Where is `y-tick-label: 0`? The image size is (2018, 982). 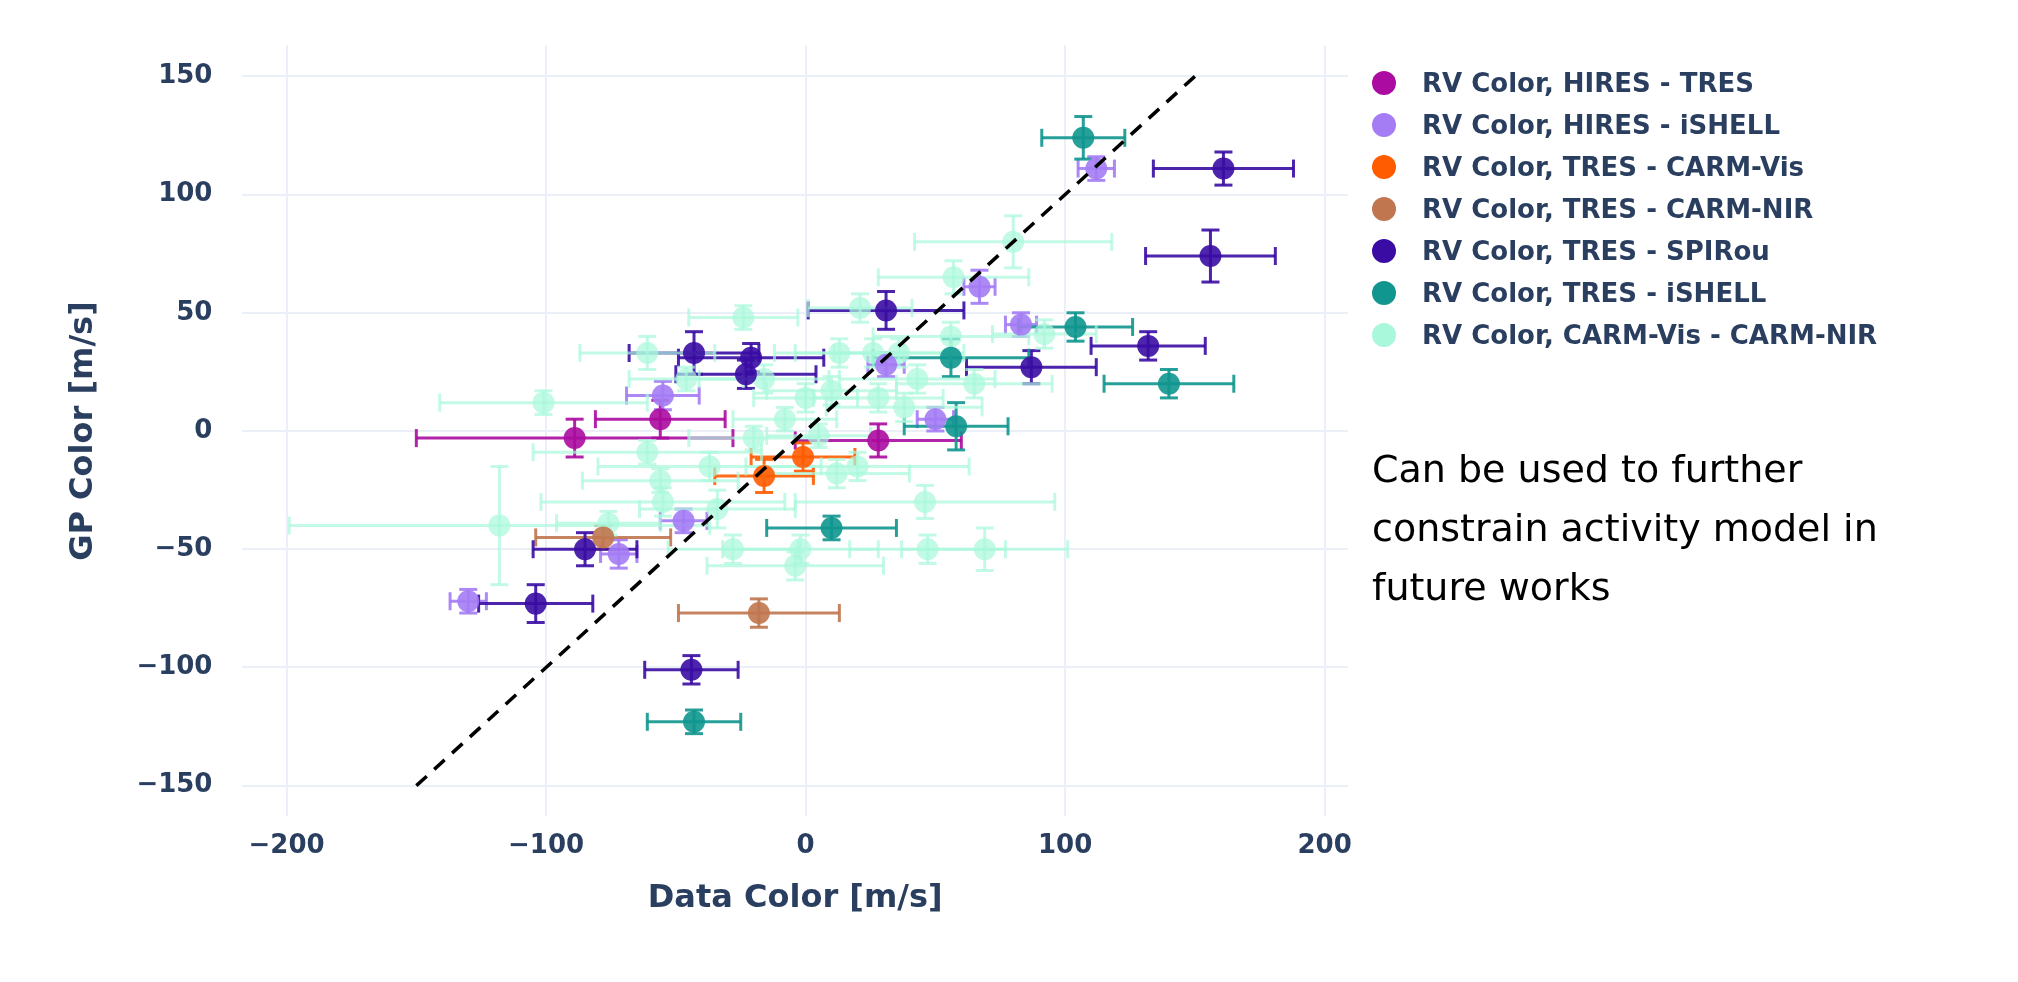
y-tick-label: 0 is located at coordinates (203, 428).